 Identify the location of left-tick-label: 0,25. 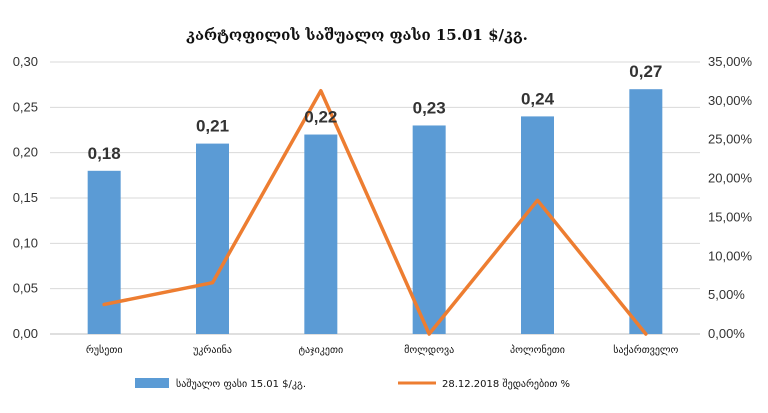
(25, 106).